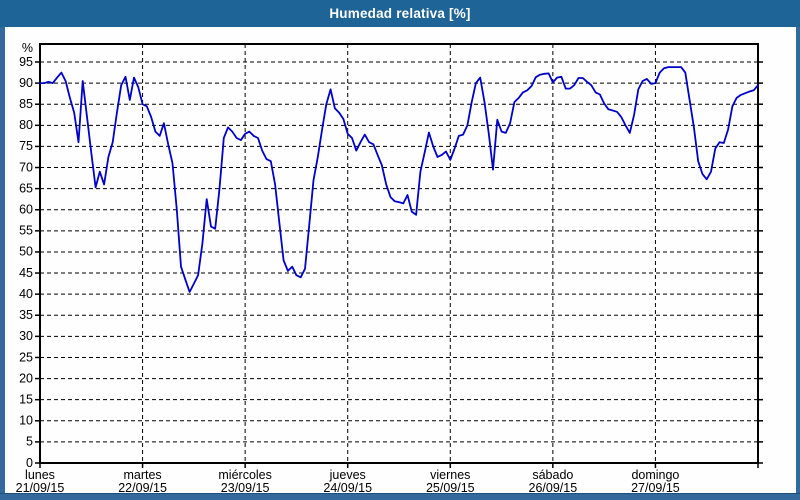 This screenshot has width=800, height=500. Describe the element at coordinates (26, 252) in the screenshot. I see `y-axis-tick-label-50: 50` at that location.